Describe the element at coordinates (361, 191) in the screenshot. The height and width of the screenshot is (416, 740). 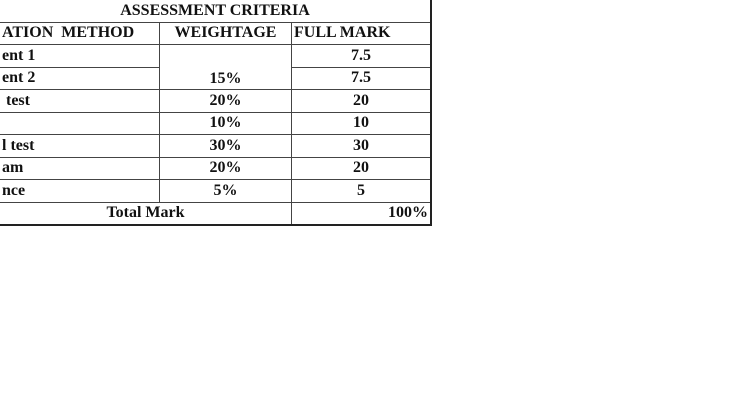
I see `full-mark-cell: 5` at that location.